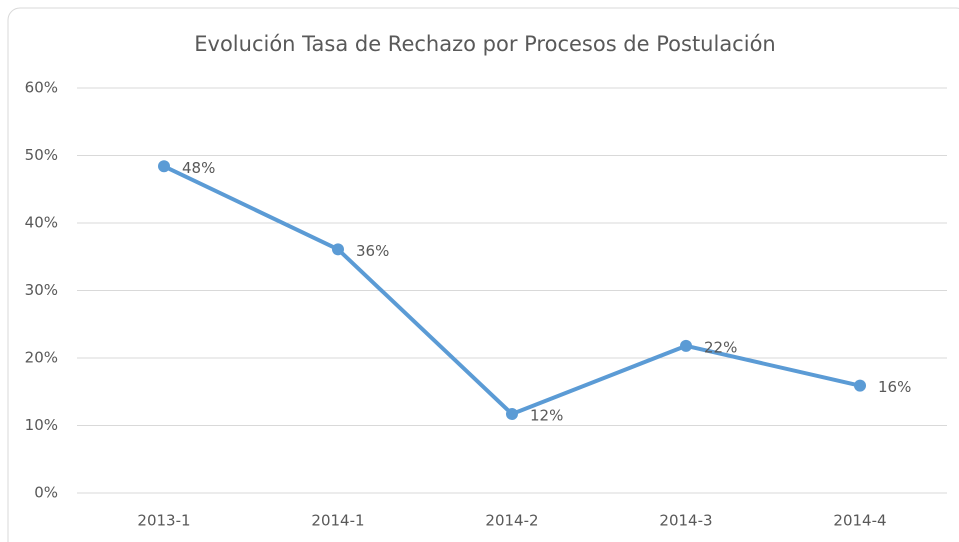 The height and width of the screenshot is (542, 959). Describe the element at coordinates (41, 88) in the screenshot. I see `y-tick-label: 60%` at that location.